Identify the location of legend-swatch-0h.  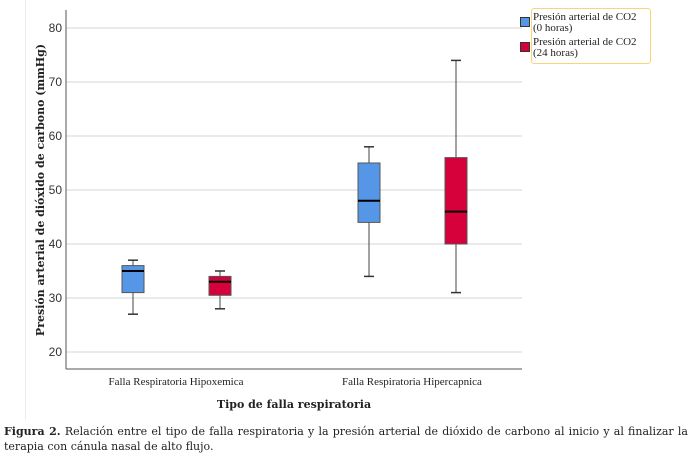
(525, 22).